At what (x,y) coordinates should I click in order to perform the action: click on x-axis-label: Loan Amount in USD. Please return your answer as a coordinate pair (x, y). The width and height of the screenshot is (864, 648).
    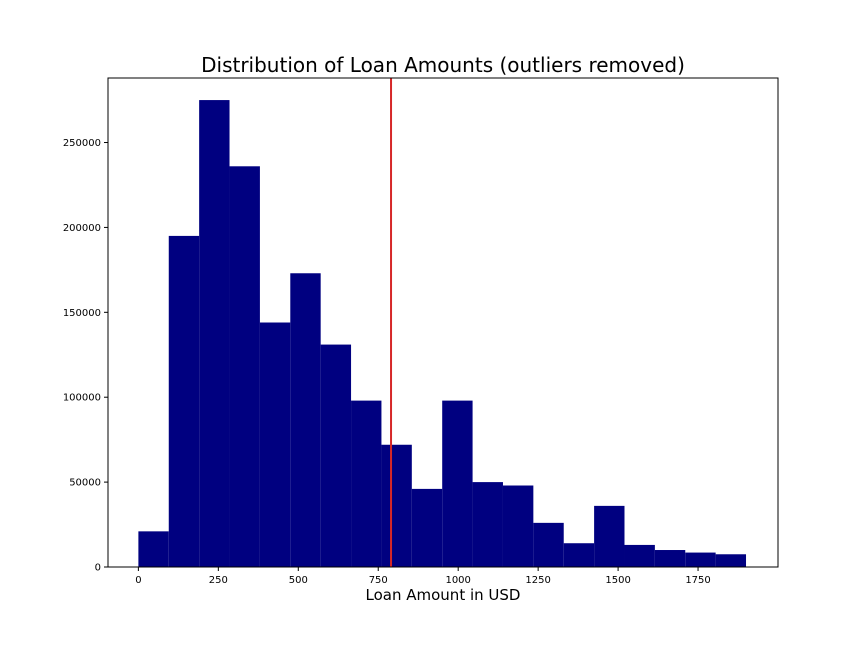
    Looking at the image, I should click on (443, 595).